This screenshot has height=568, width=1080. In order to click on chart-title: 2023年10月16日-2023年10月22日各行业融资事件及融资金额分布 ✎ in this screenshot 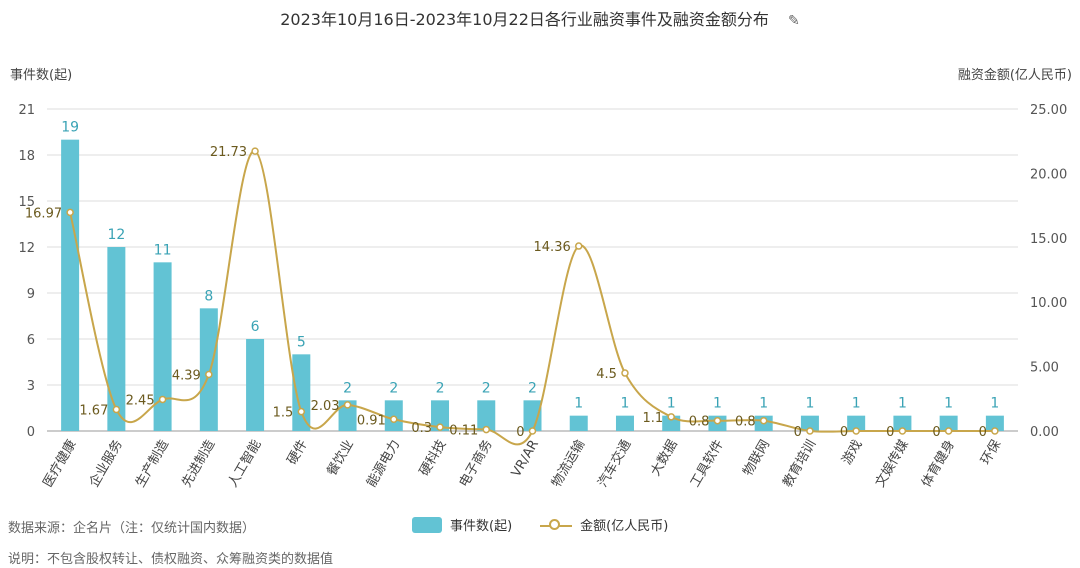, I will do `click(540, 18)`.